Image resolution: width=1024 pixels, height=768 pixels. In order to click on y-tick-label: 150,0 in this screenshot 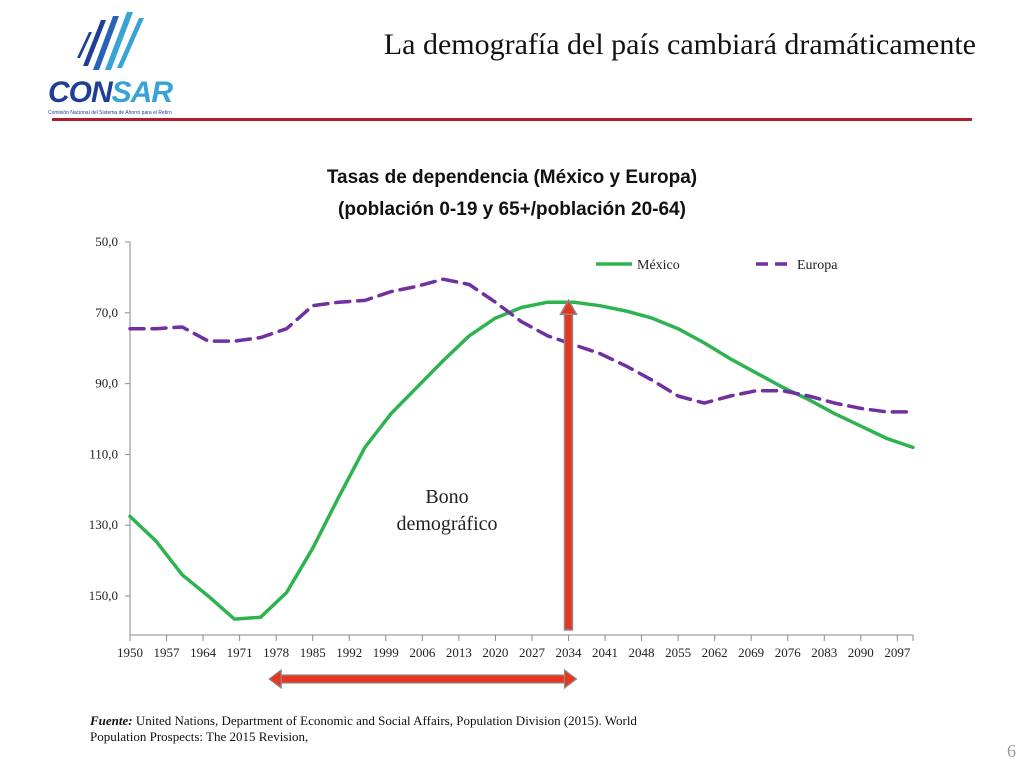, I will do `click(103, 595)`.